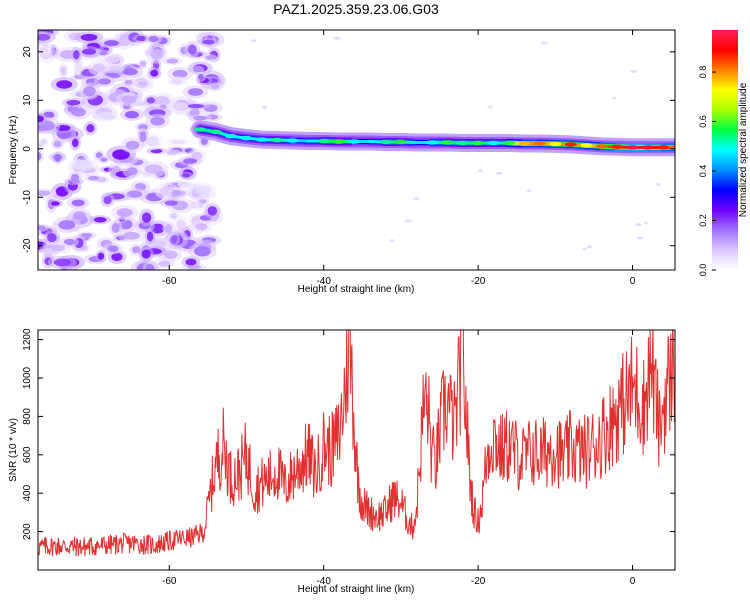 This screenshot has height=605, width=750. I want to click on spectrogram-y-label: Frequency (Hz), so click(13, 150).